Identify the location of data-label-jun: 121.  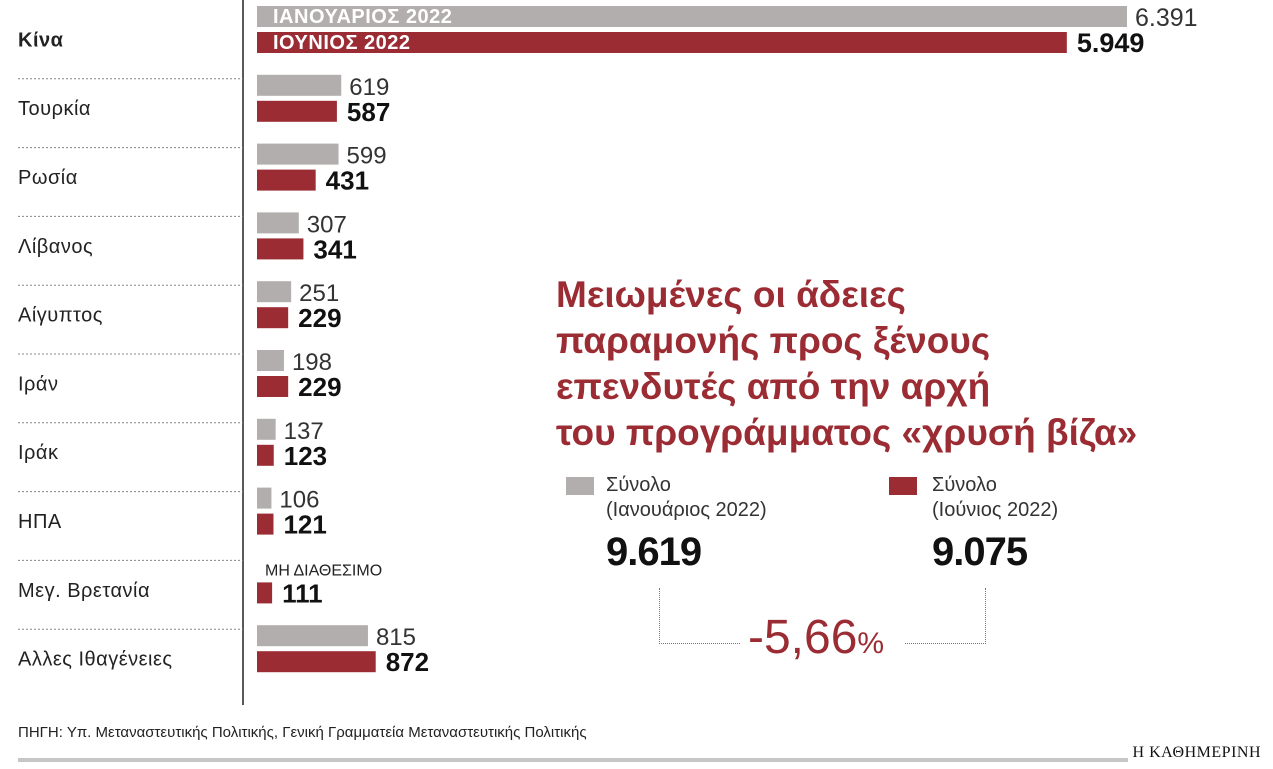
(304, 525).